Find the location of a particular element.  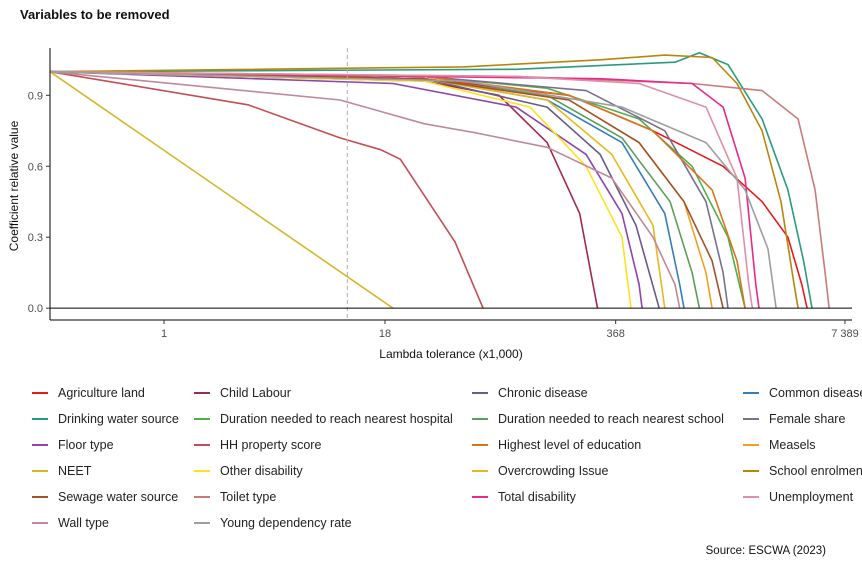

legend-label: Young dependency rate is located at coordinates (286, 523).